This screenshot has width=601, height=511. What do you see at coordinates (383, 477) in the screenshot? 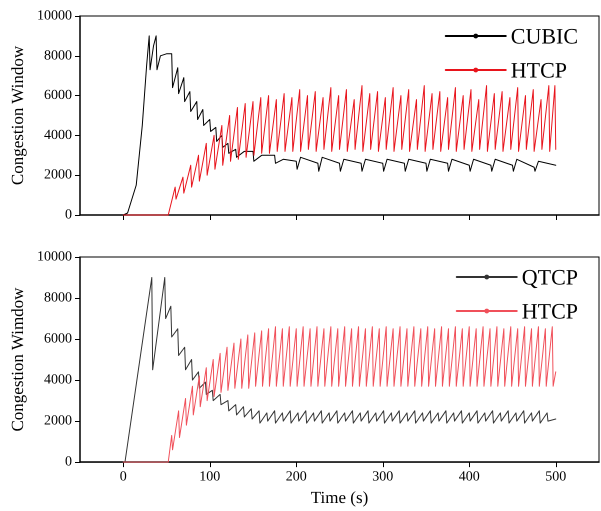
I see `x-tick-label: 300` at bounding box center [383, 477].